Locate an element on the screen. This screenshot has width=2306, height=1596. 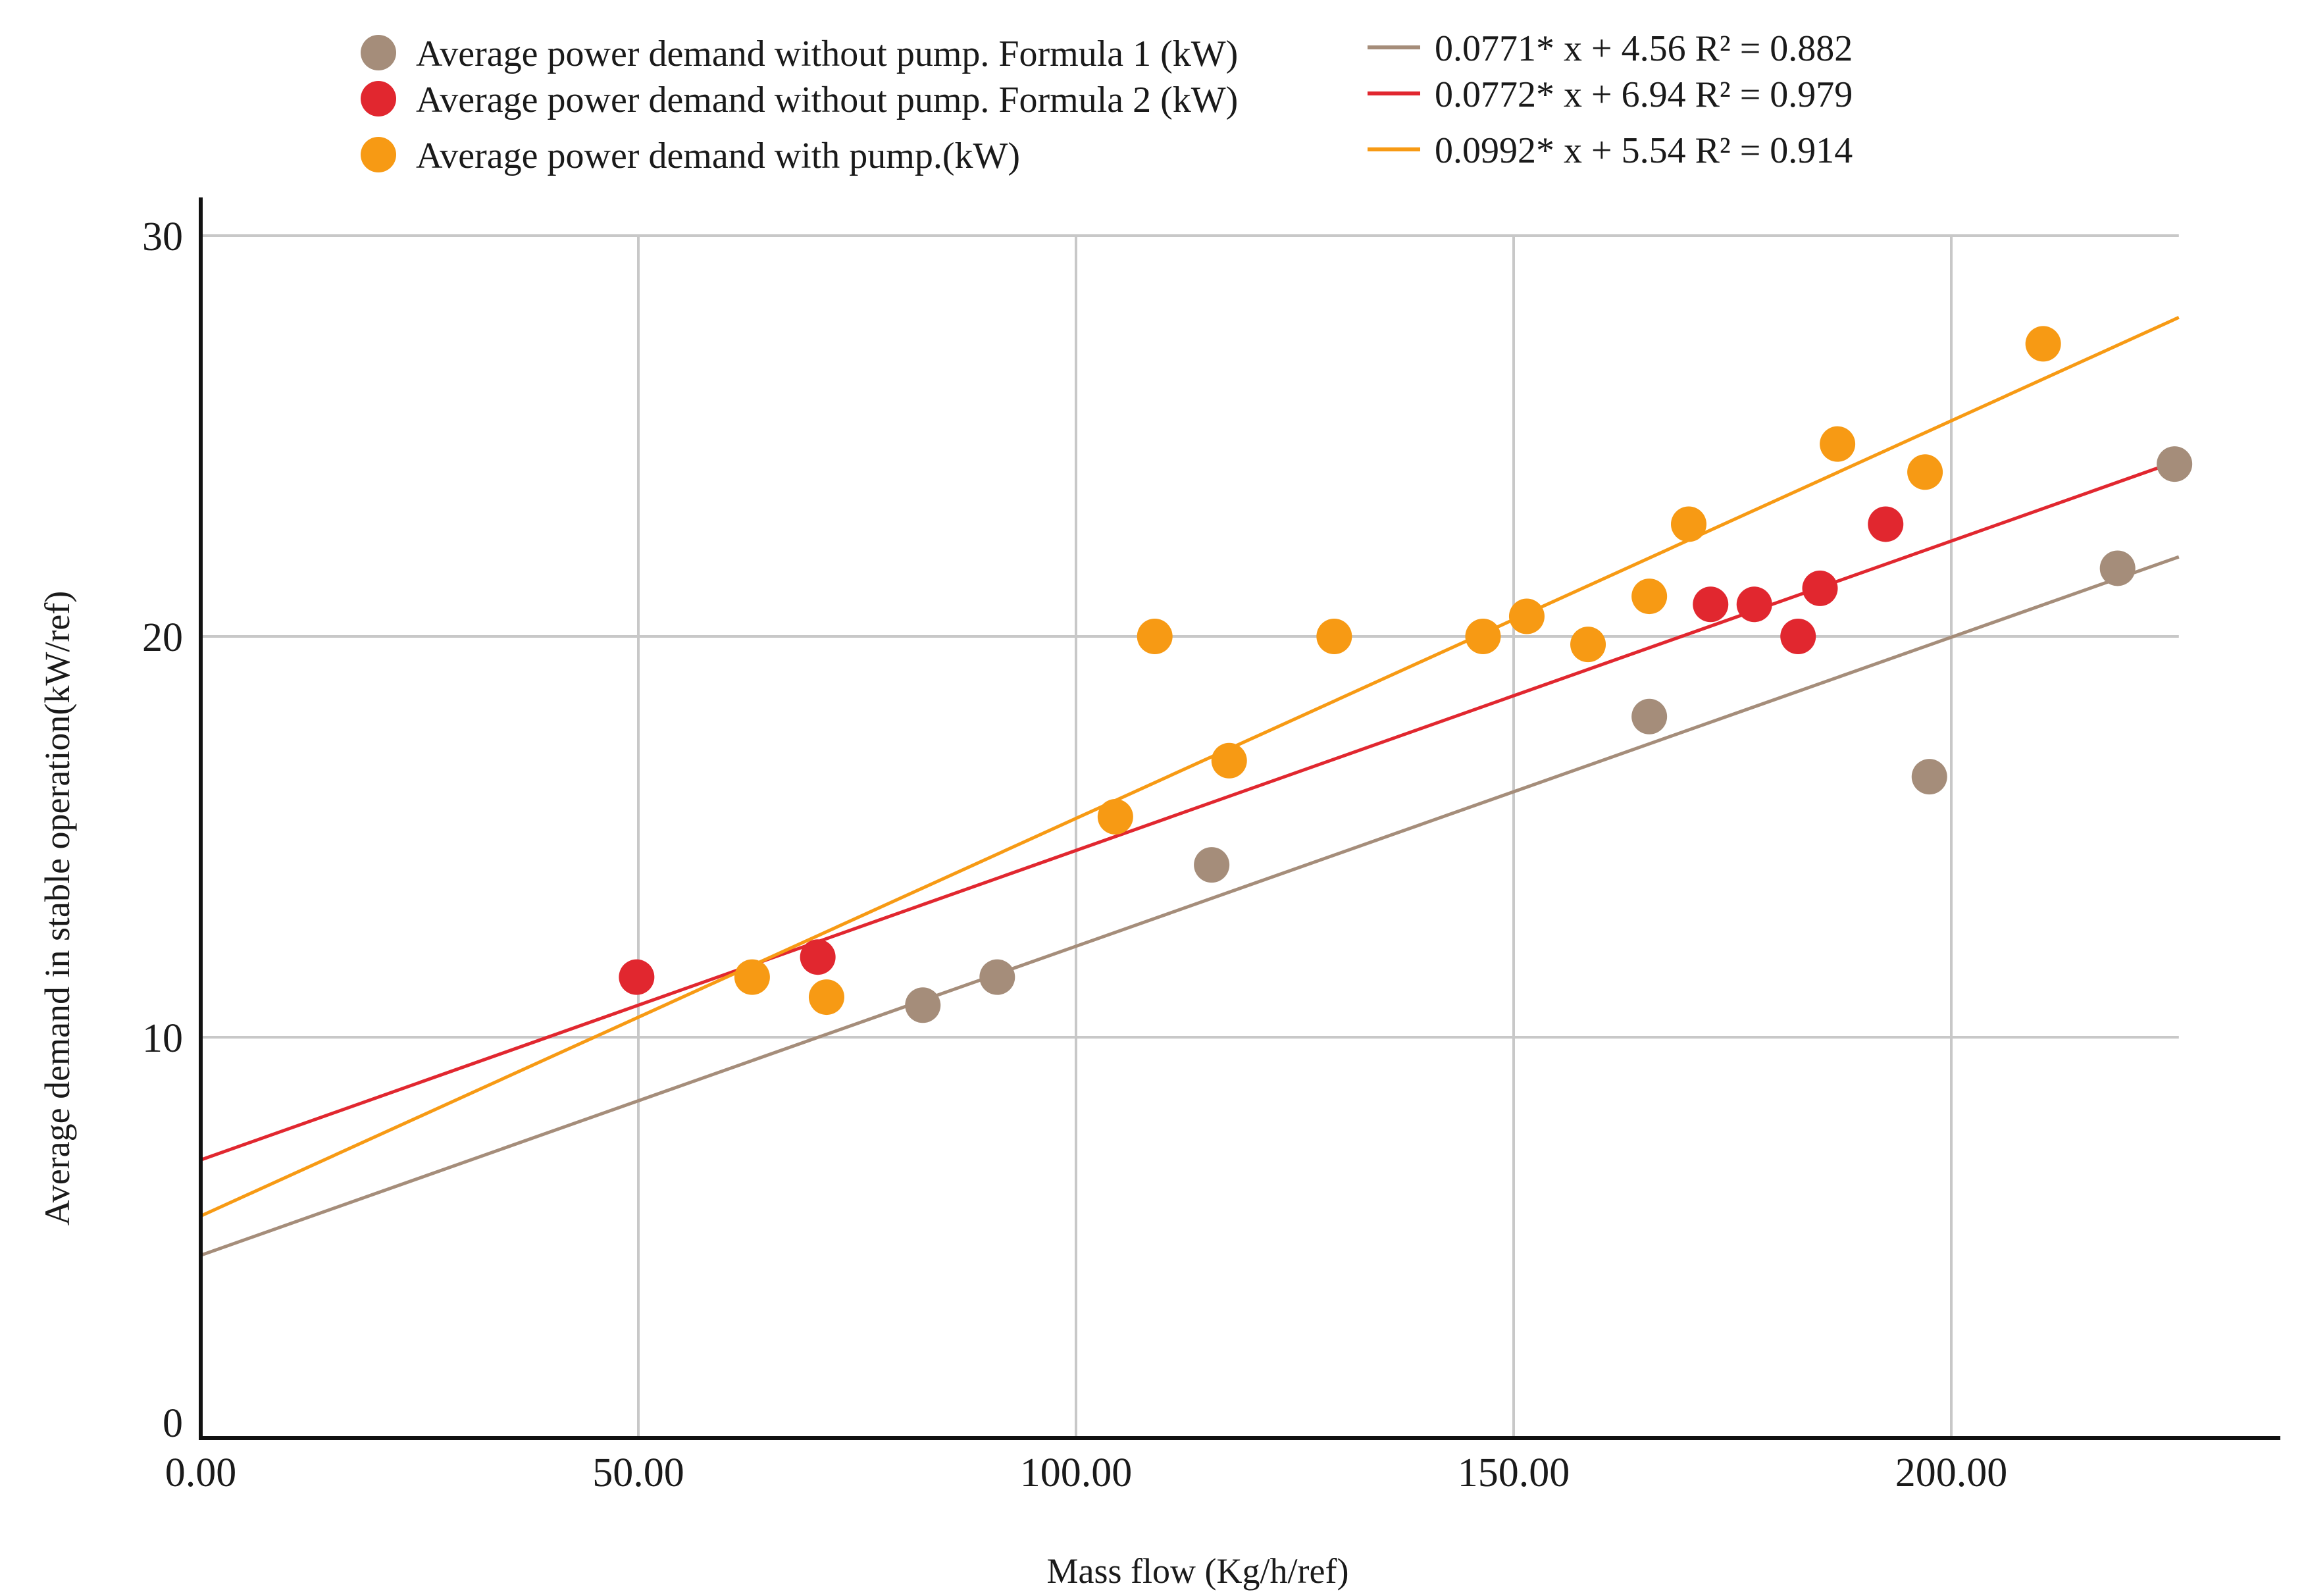
y-tick-label: 10 is located at coordinates (162, 1038).